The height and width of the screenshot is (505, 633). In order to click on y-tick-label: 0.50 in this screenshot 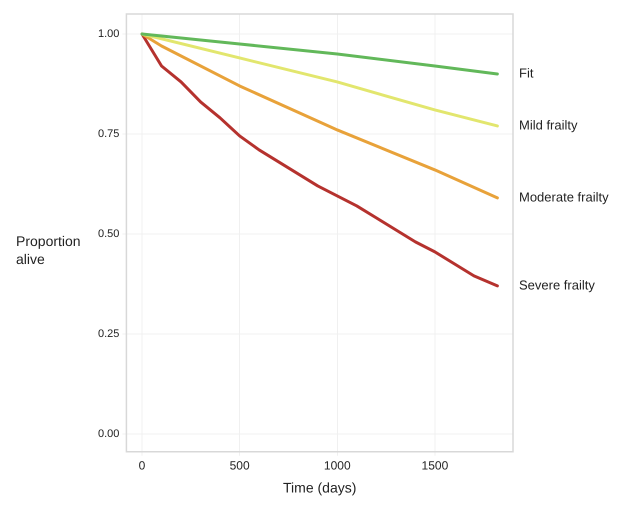, I will do `click(109, 234)`.